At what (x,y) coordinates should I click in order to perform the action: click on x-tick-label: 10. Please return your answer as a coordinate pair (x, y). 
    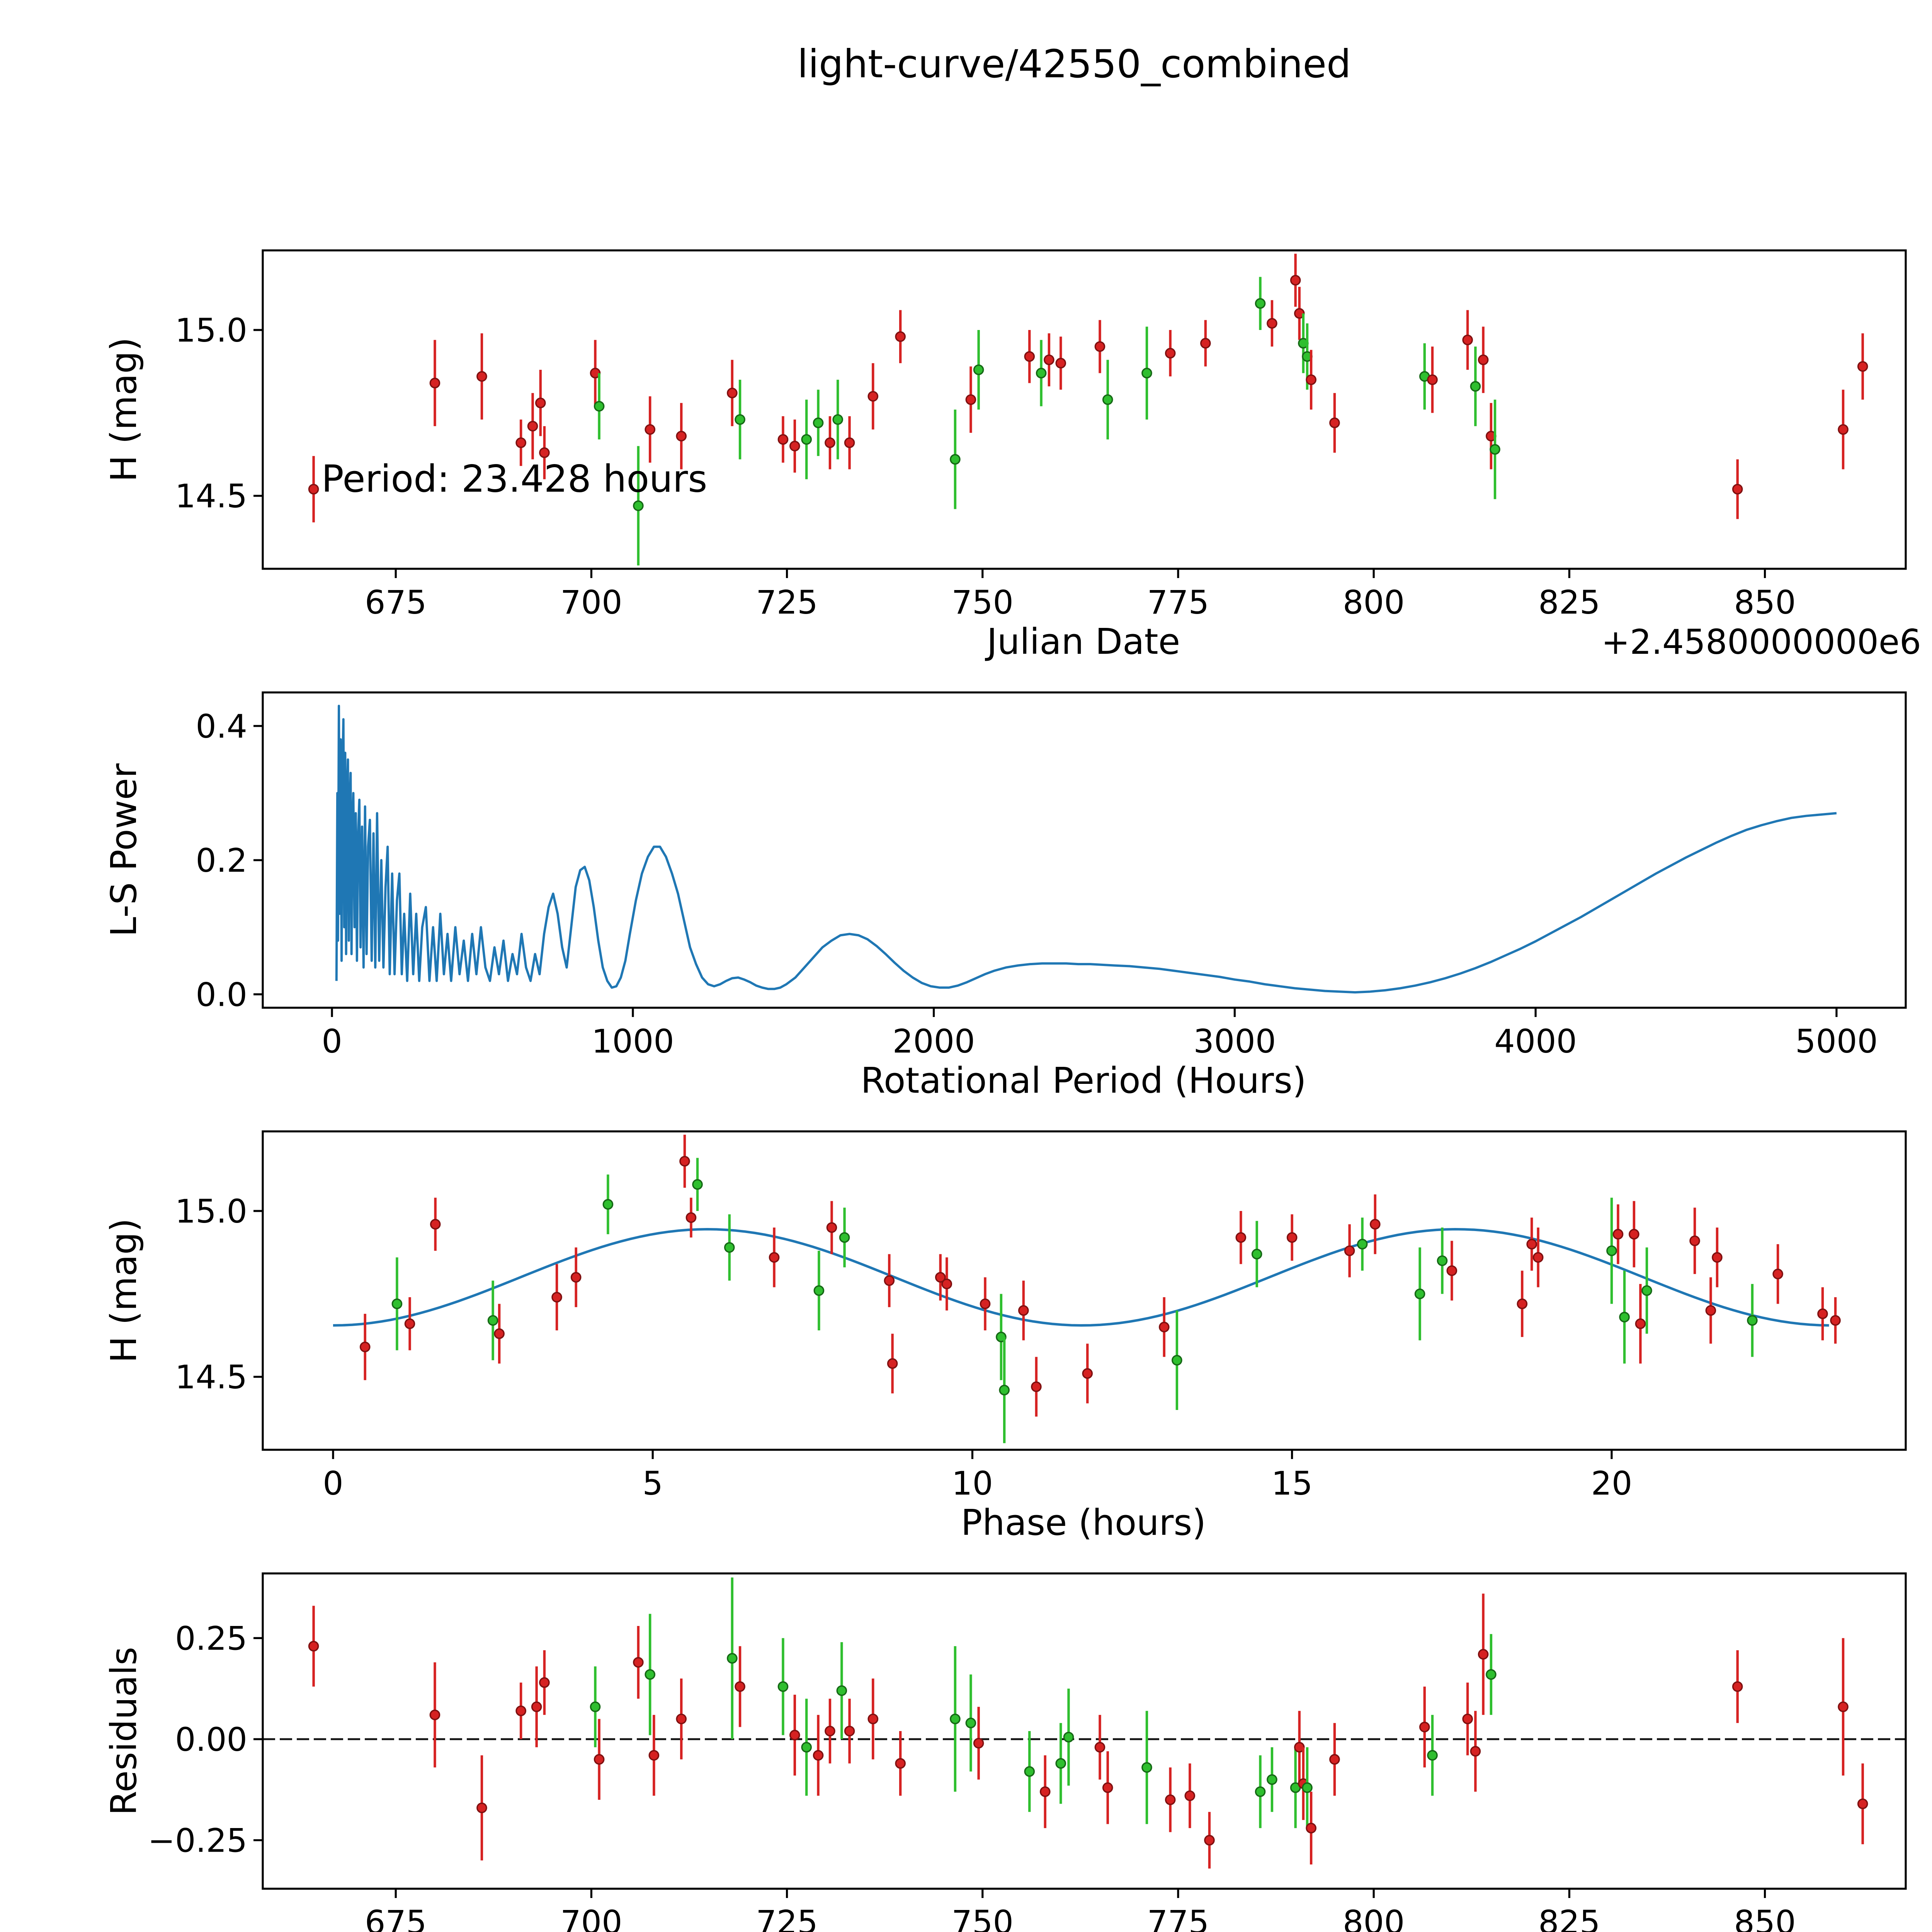
    Looking at the image, I should click on (972, 1483).